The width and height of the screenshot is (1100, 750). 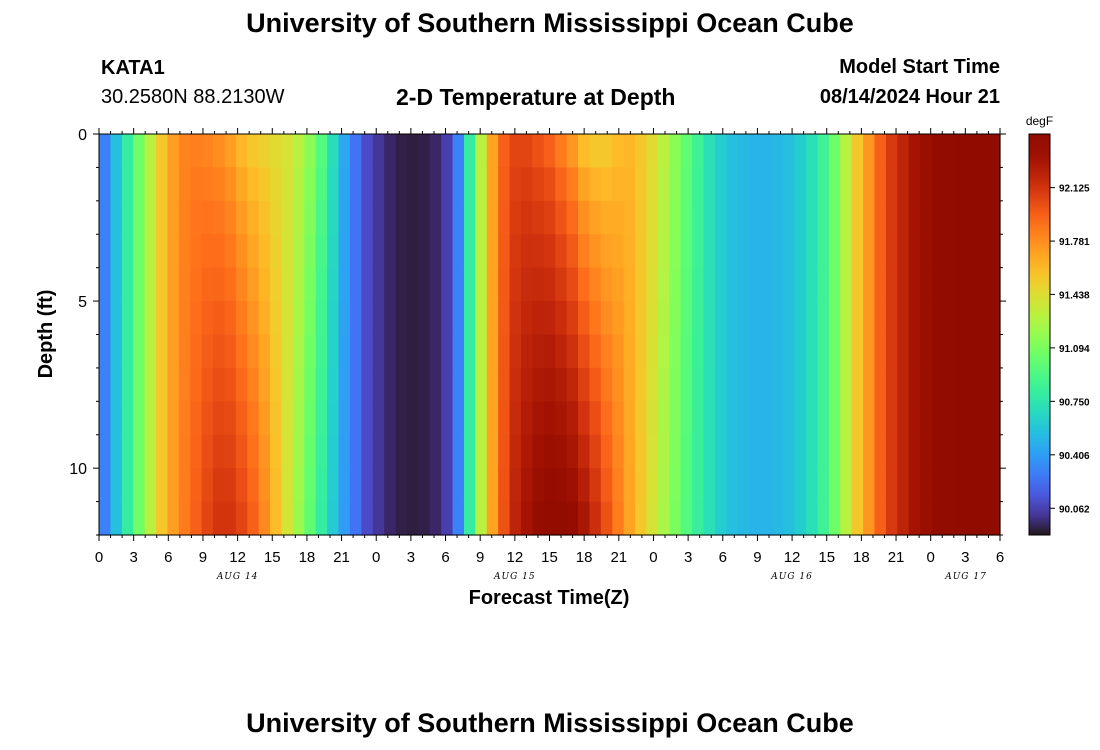 What do you see at coordinates (237, 557) in the screenshot?
I see `x-tick-label: 12` at bounding box center [237, 557].